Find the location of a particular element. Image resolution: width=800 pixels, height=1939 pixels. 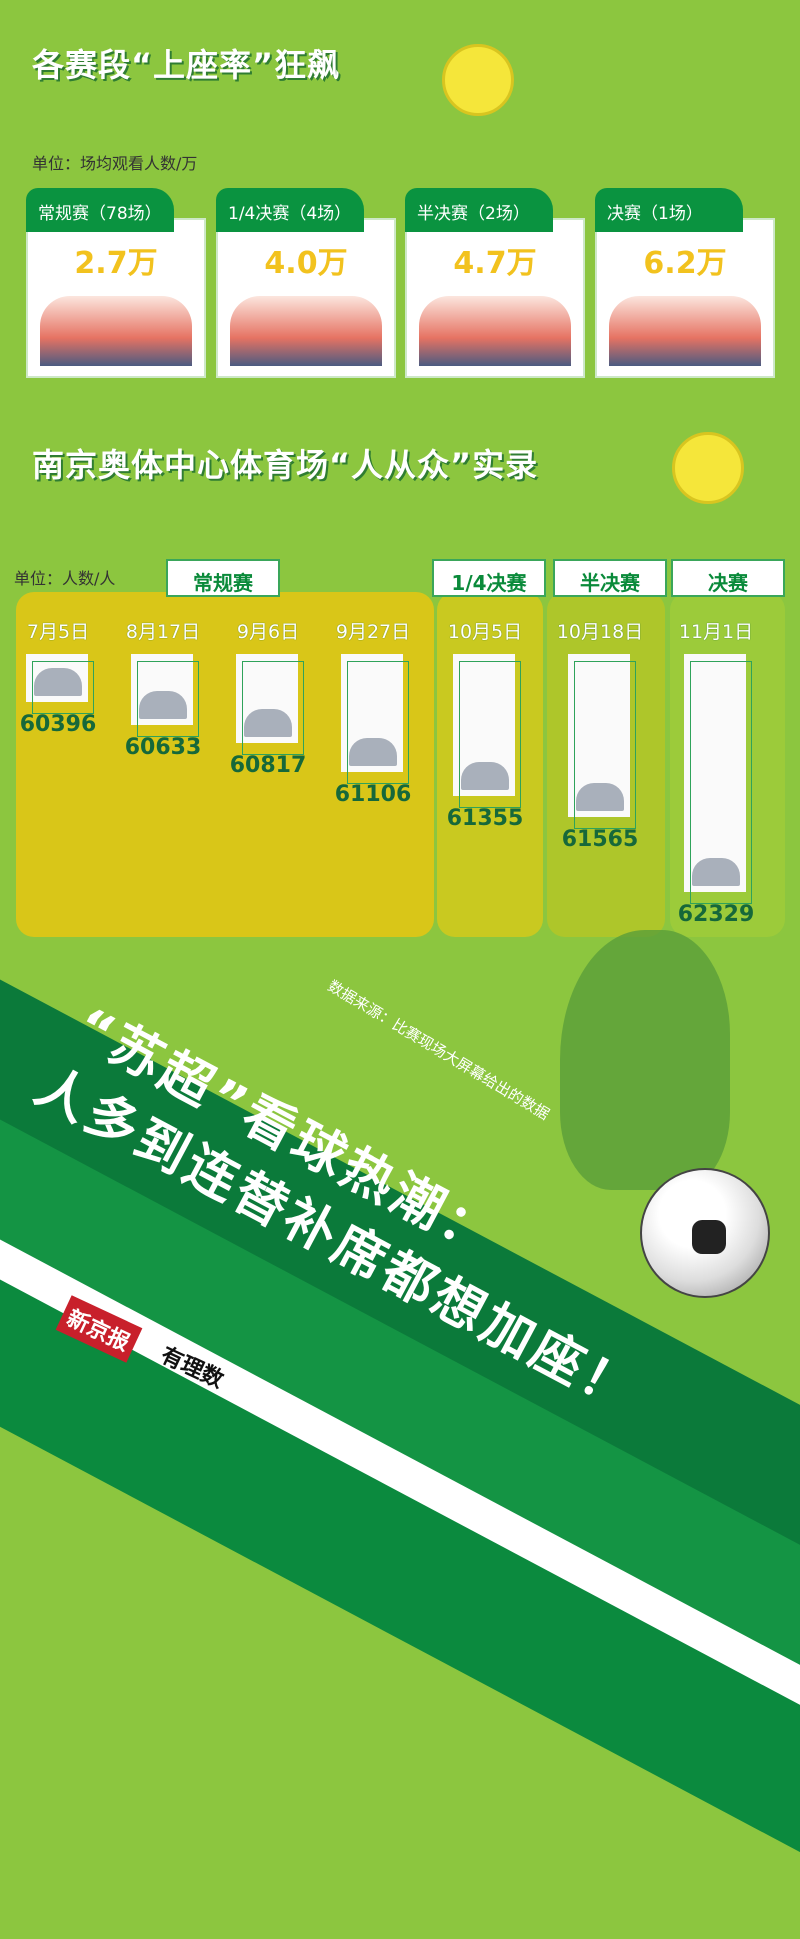

card-value: 2.7万 is located at coordinates (116, 263).